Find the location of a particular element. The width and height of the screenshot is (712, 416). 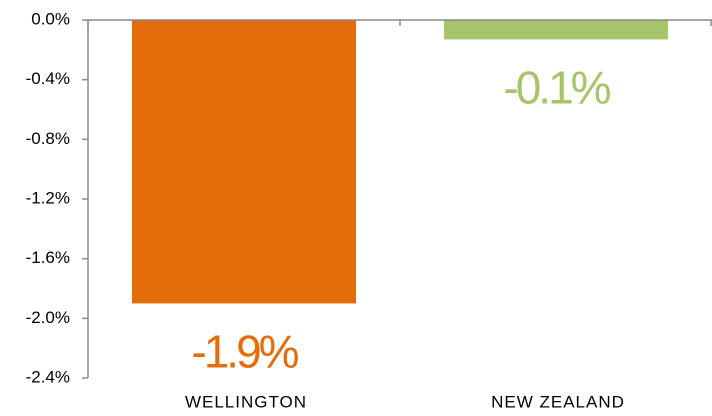

y-tick-label: 0.0% is located at coordinates (50, 18).